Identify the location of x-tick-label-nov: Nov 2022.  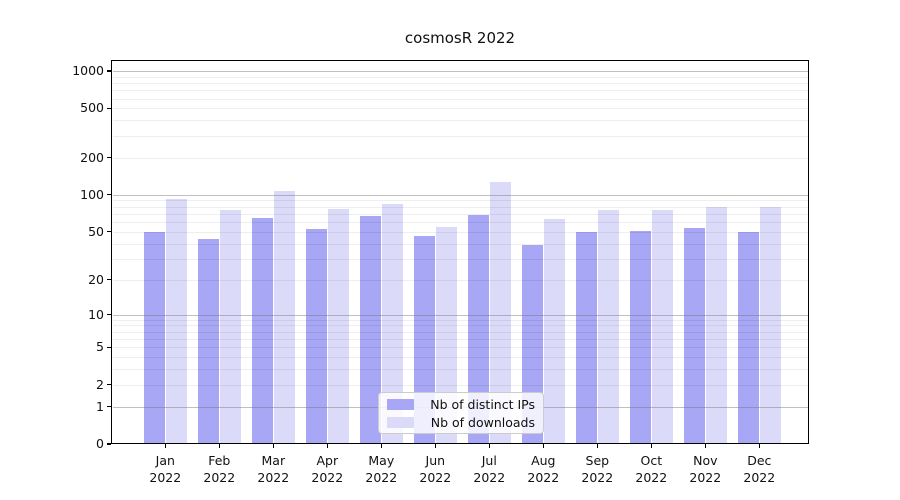
(705, 469).